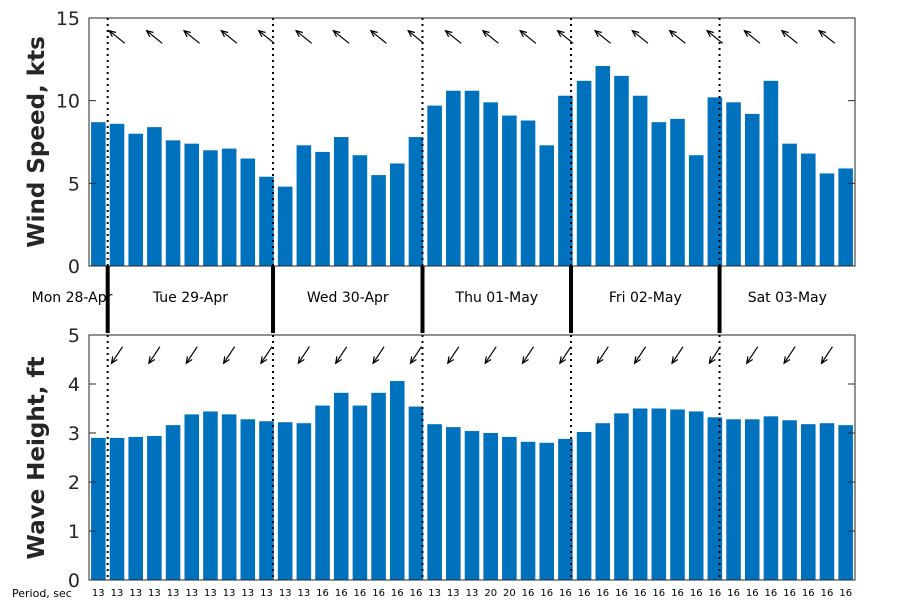 This screenshot has width=900, height=600. What do you see at coordinates (74, 532) in the screenshot?
I see `y-tick-label: 1` at bounding box center [74, 532].